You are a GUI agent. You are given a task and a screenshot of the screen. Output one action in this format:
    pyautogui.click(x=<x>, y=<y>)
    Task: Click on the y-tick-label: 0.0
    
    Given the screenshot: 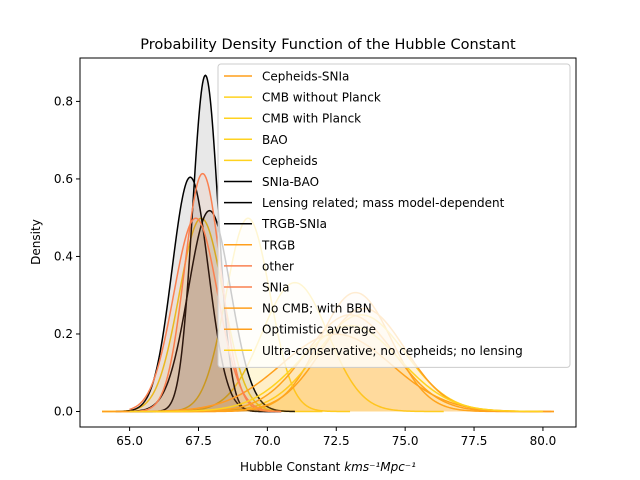 What is the action you would take?
    pyautogui.click(x=63, y=411)
    